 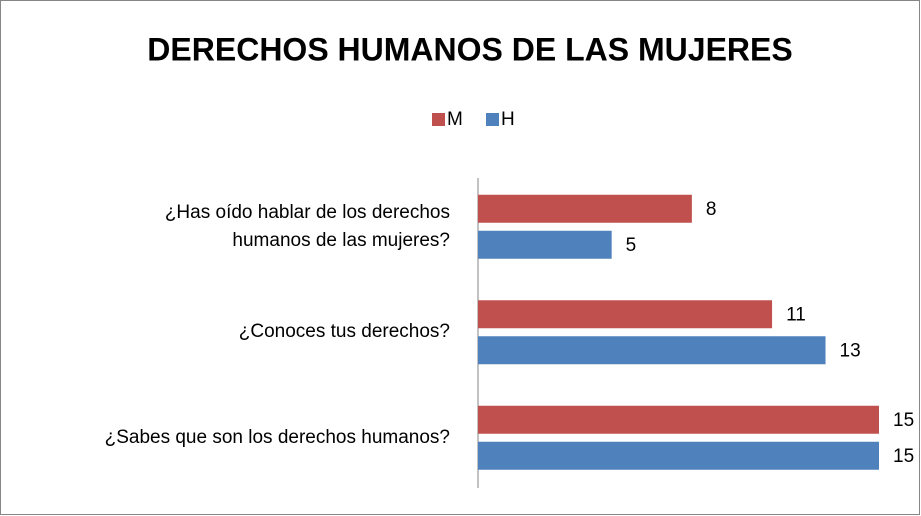 What do you see at coordinates (711, 209) in the screenshot?
I see `data-label: 8` at bounding box center [711, 209].